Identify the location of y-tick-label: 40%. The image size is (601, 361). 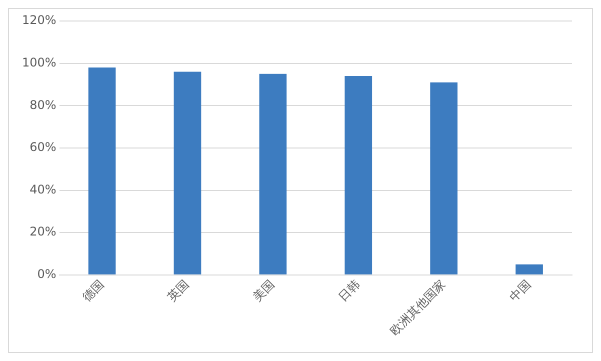
(43, 189).